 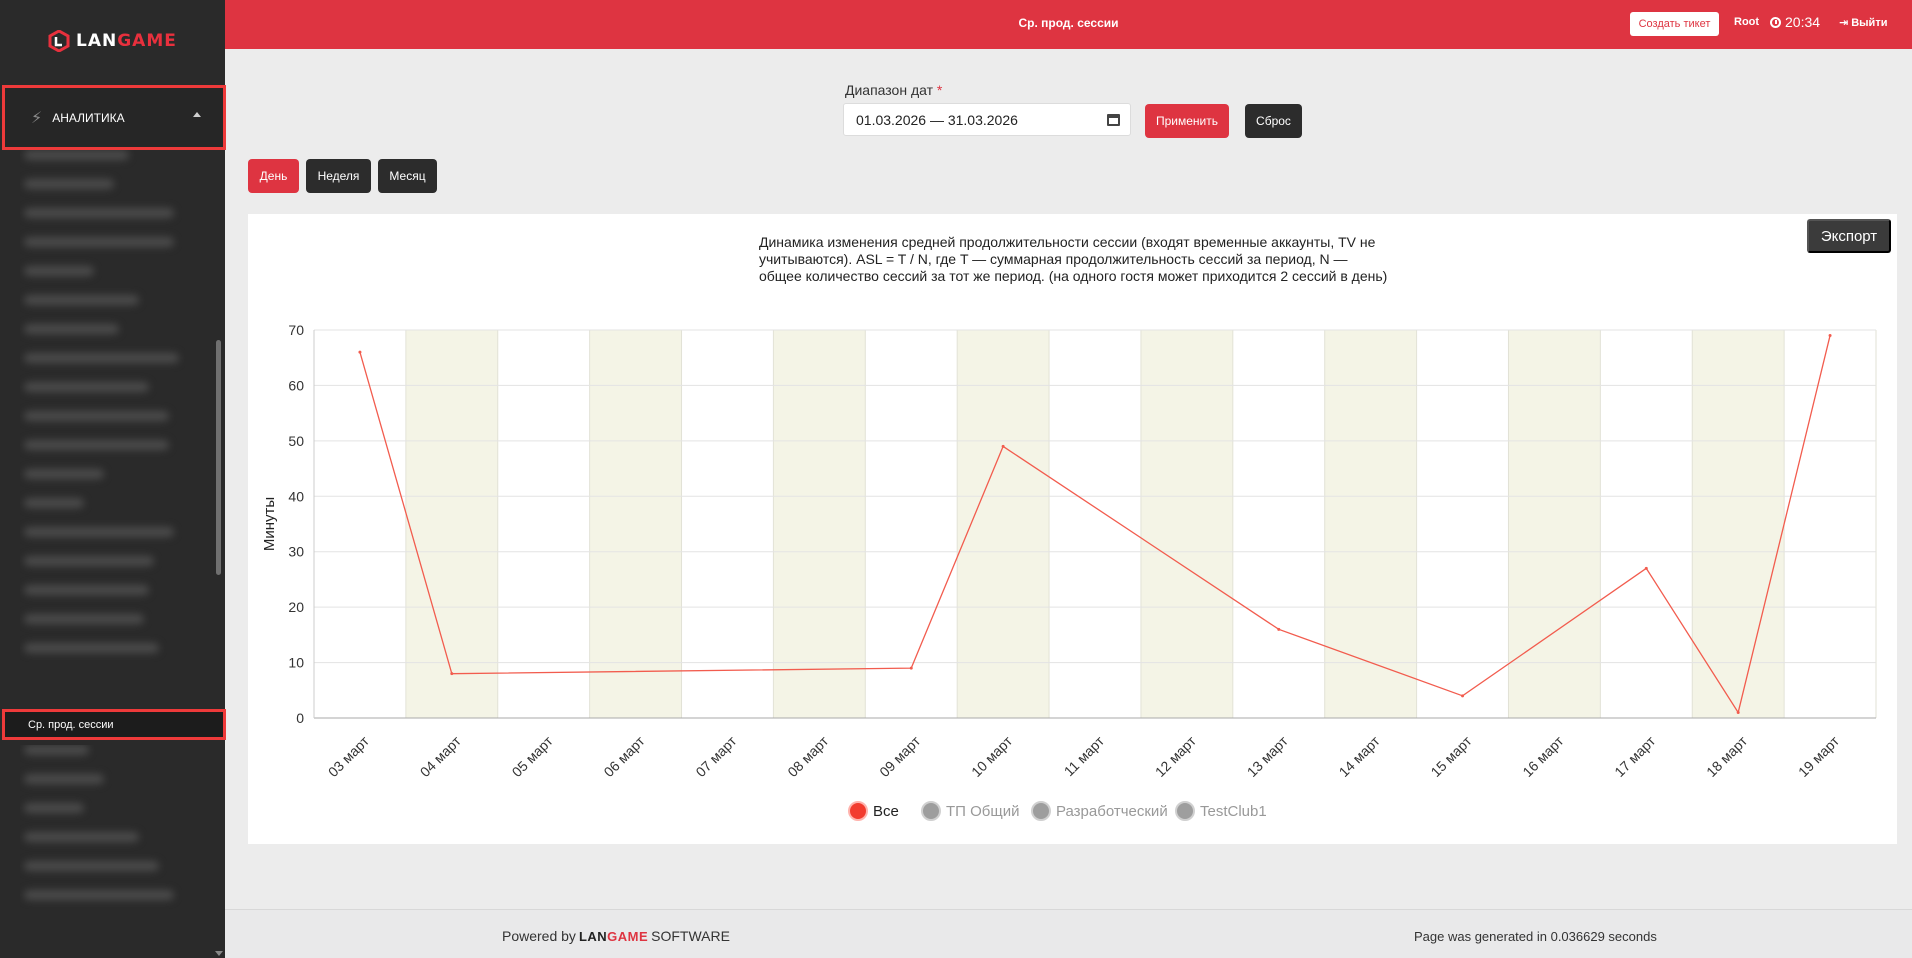 I want to click on x-tick-label: 07 март, so click(x=716, y=756).